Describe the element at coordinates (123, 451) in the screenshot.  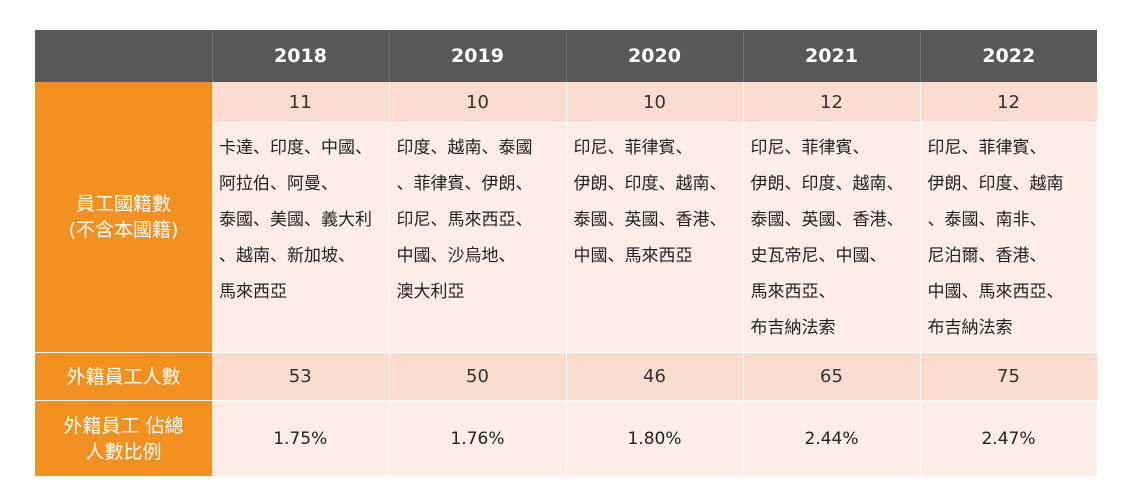
I see `label-line: 人數比例` at that location.